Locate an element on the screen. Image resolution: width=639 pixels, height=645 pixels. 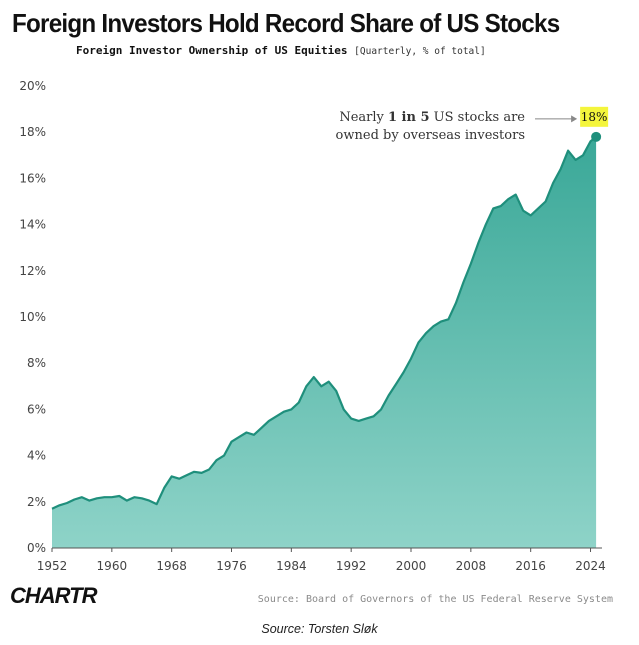
x-tick-label: 2016 is located at coordinates (530, 566).